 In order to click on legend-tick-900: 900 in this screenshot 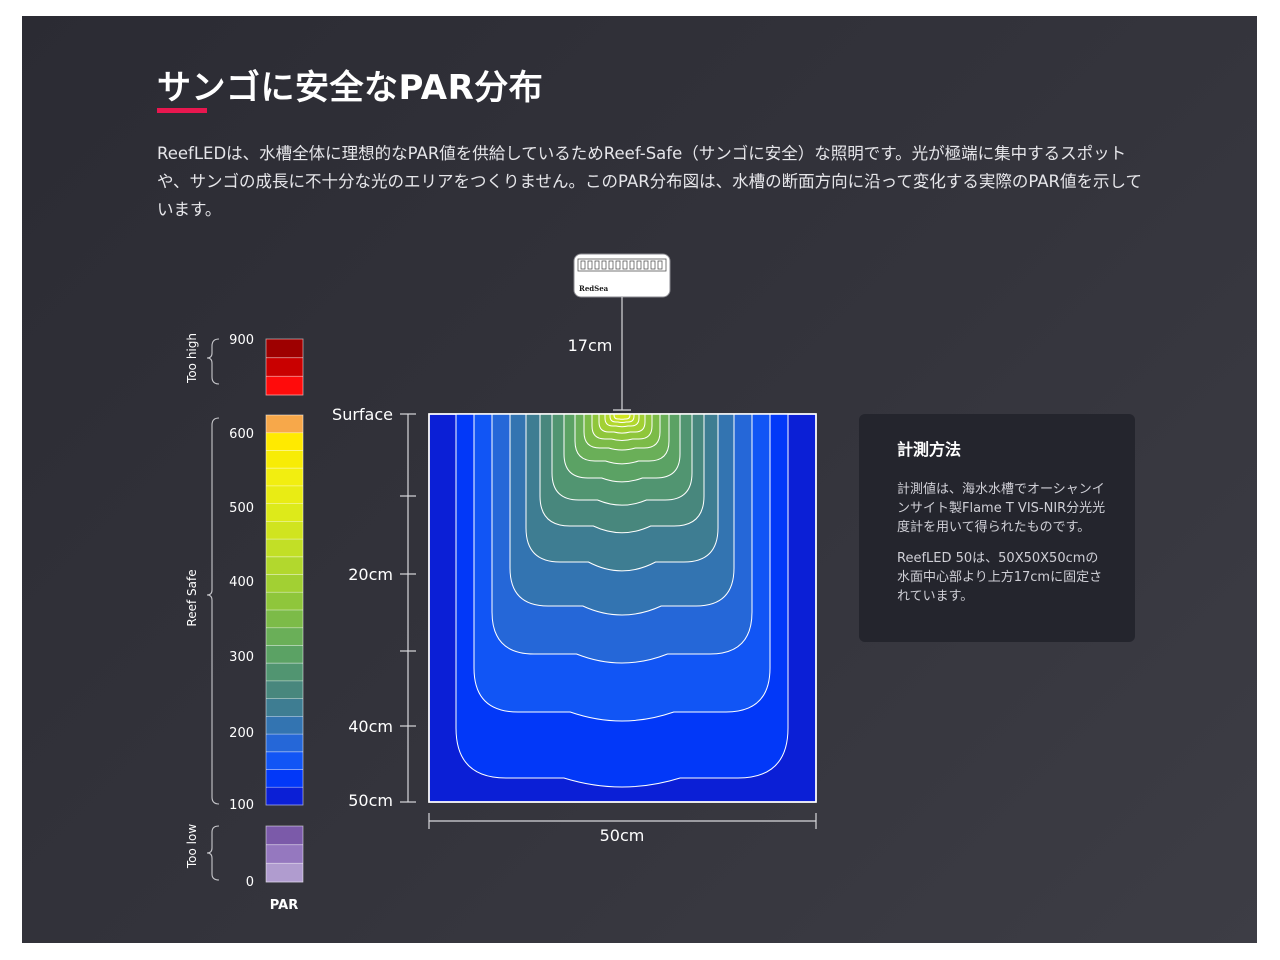, I will do `click(241, 340)`.